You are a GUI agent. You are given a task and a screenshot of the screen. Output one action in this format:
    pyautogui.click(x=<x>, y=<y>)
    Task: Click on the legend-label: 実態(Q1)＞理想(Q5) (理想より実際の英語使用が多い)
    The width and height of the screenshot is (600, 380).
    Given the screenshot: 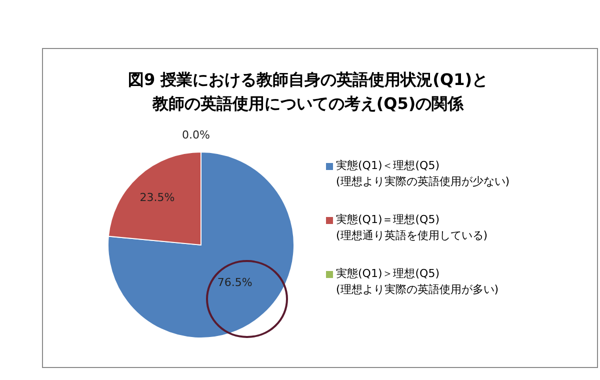 What is the action you would take?
    pyautogui.click(x=417, y=282)
    